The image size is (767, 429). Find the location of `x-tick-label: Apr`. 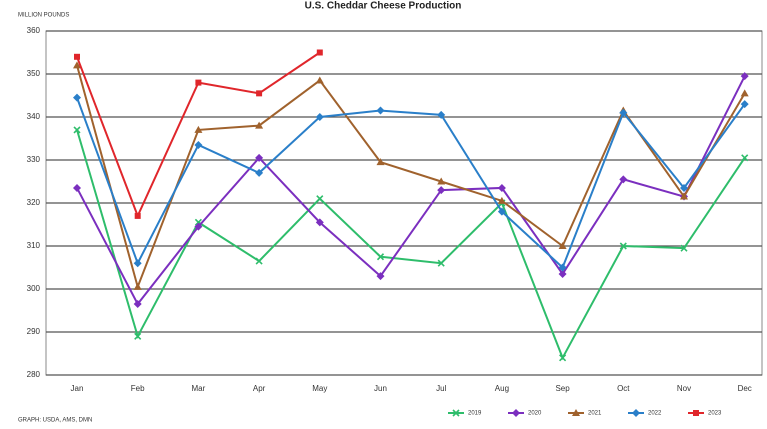

x-tick-label: Apr is located at coordinates (259, 388).